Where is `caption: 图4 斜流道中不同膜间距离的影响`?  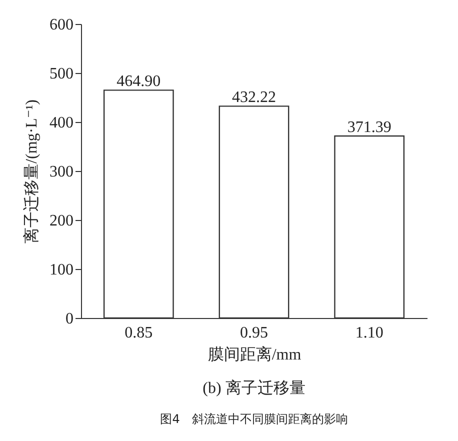
caption: 图4 斜流道中不同膜间距离的影响 is located at coordinates (254, 419).